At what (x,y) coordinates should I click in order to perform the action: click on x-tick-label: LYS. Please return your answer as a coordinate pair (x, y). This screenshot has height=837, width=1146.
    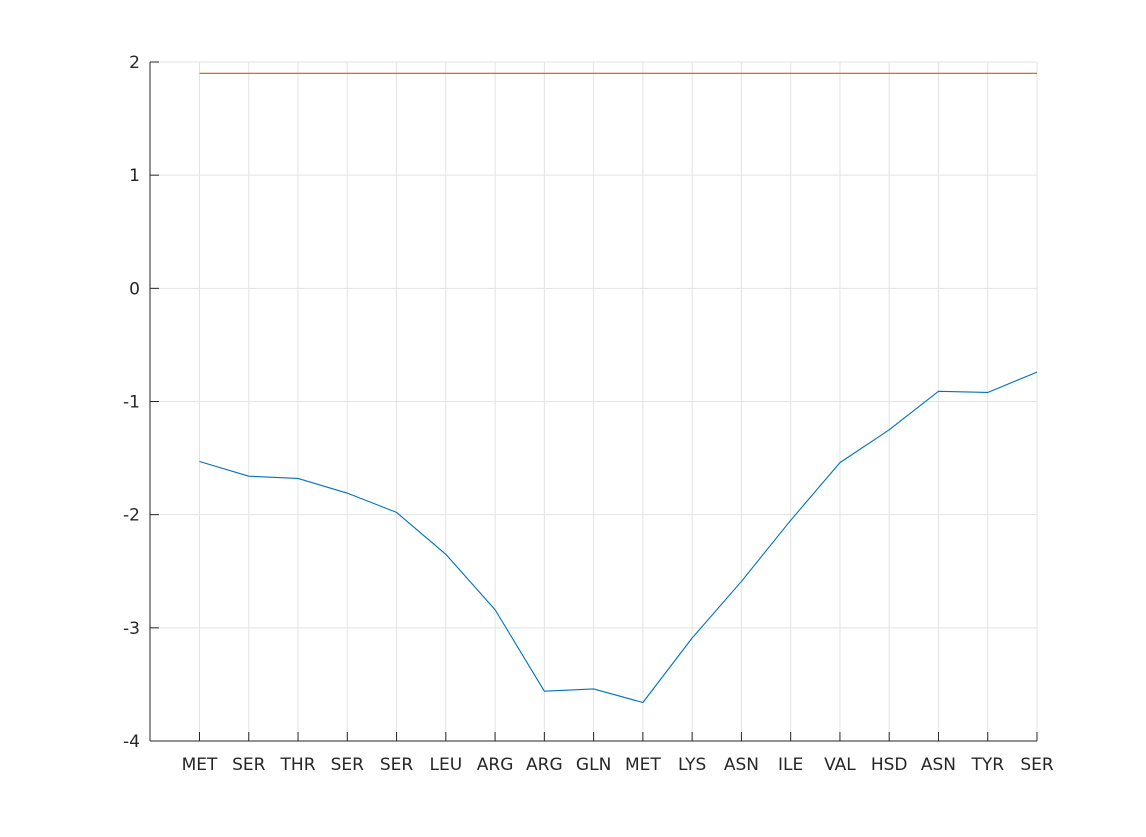
    Looking at the image, I should click on (692, 765).